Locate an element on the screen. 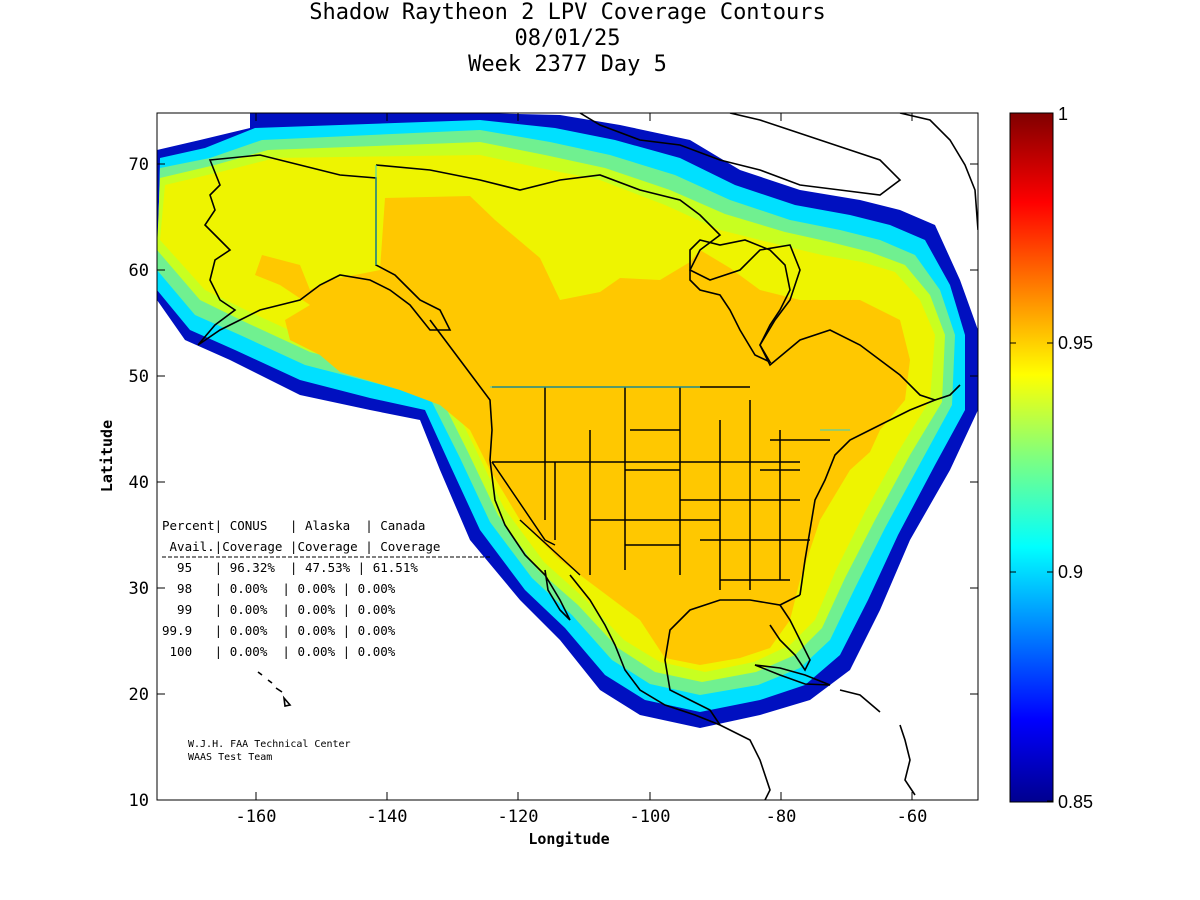 The image size is (1200, 900). y-tick-label: 30 is located at coordinates (139, 589).